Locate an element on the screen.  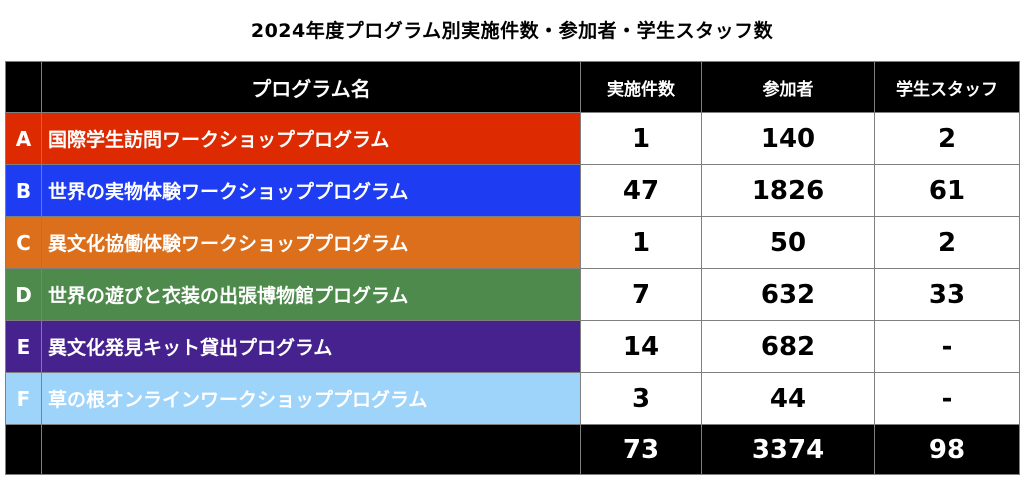
table-row: C 異文化協働体験ワークショッププログラム 1 50 2 is located at coordinates (512, 242).